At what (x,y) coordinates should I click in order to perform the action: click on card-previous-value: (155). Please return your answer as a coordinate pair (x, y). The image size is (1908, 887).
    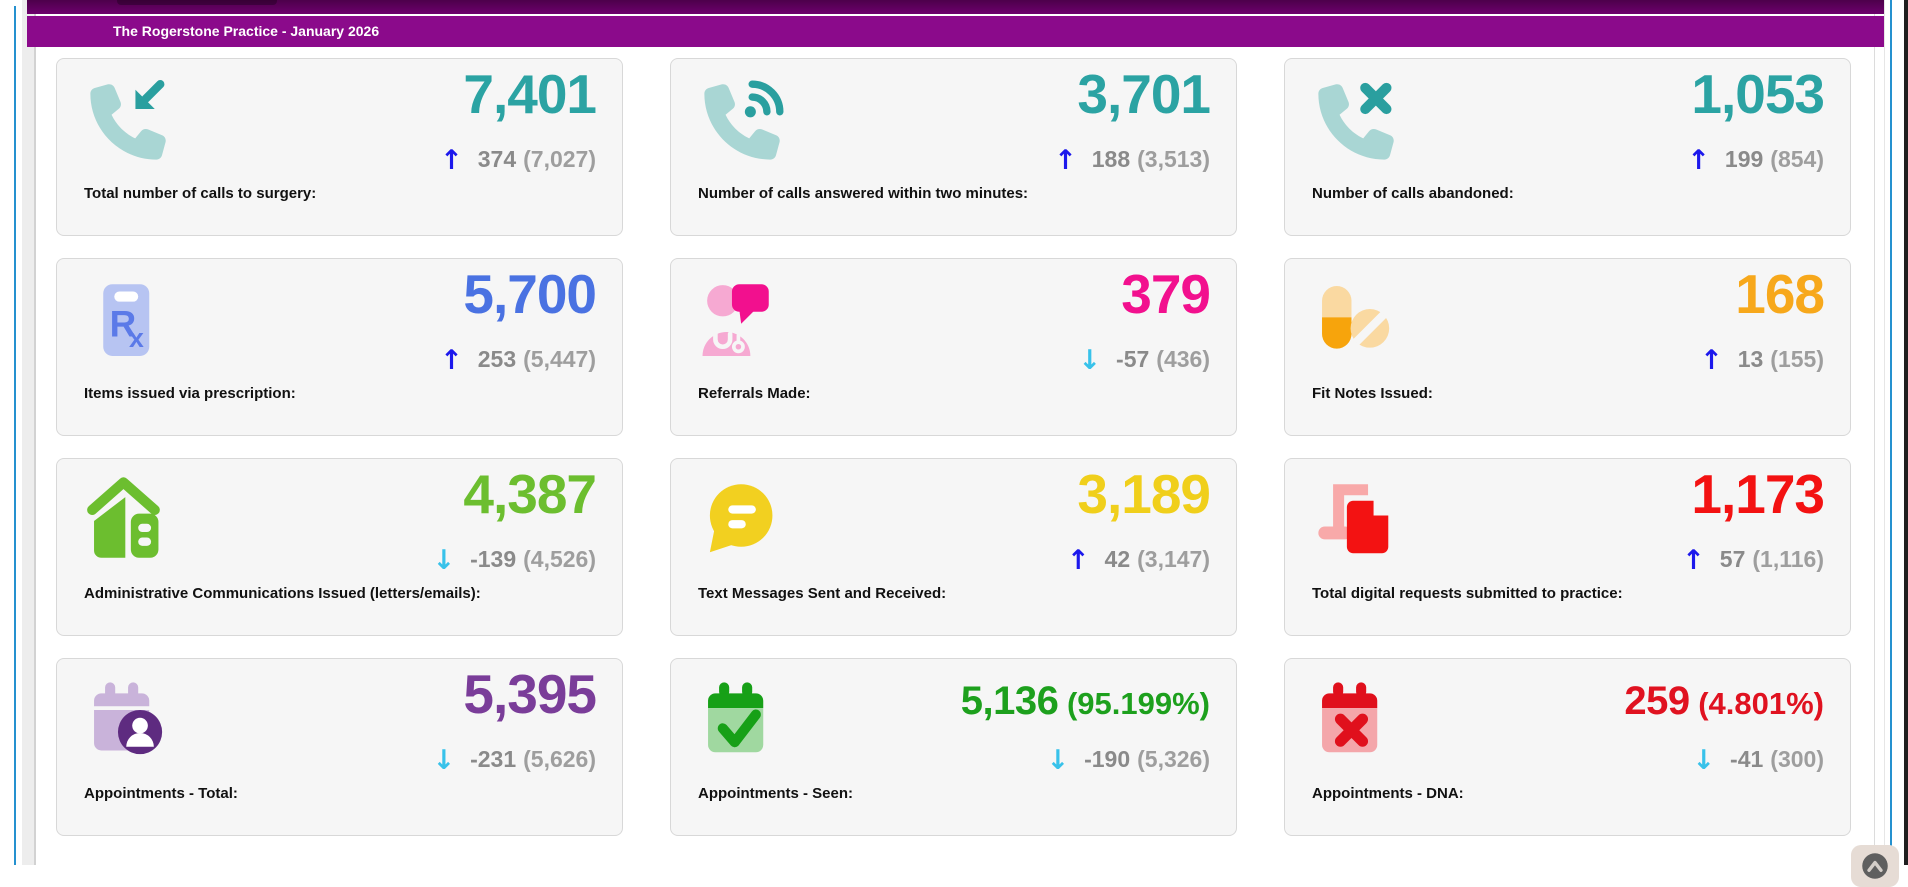
    Looking at the image, I should click on (1797, 359).